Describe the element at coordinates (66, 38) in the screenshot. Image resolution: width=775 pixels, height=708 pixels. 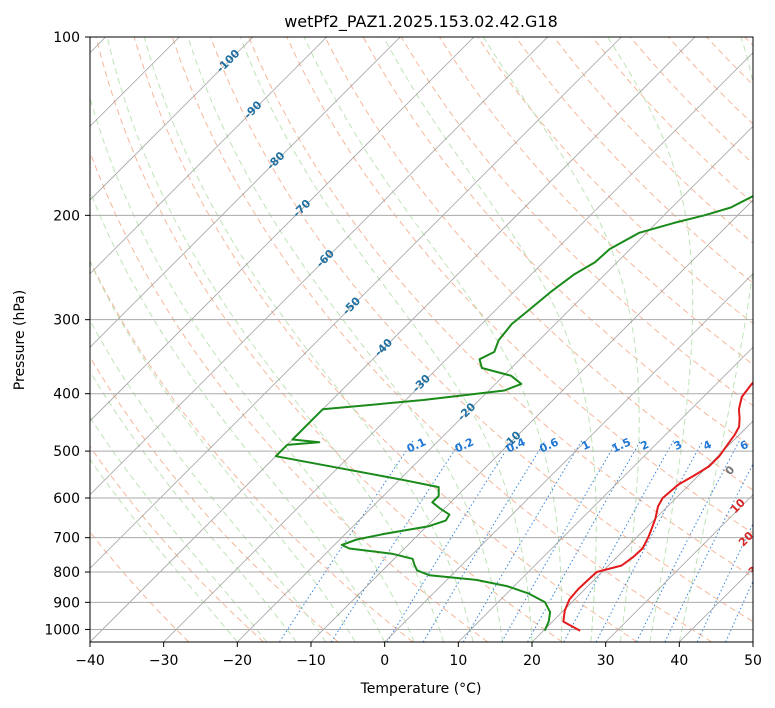
I see `y-tick-label: 100` at that location.